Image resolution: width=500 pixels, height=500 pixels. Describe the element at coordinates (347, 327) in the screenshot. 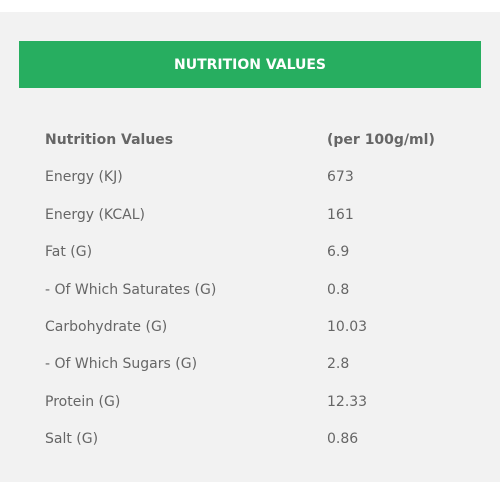

I see `nutrient-value: 10.03` at that location.